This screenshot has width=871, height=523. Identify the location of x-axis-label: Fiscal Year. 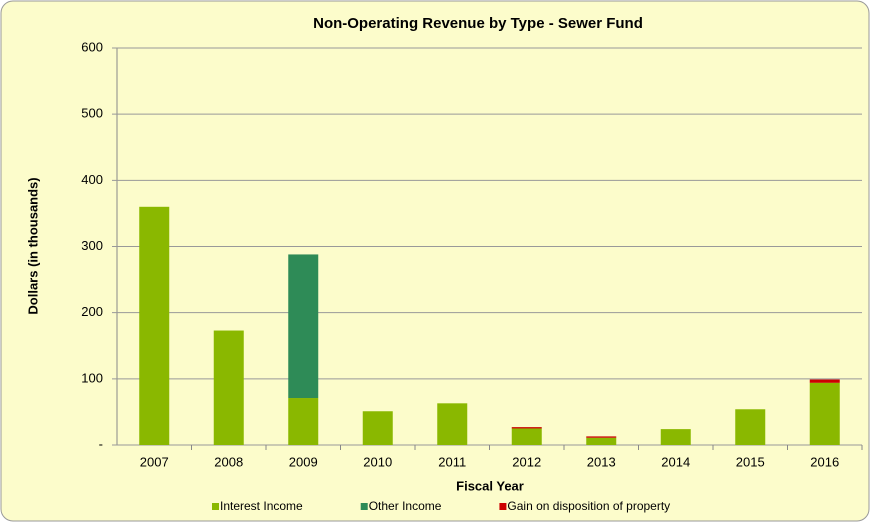
(490, 485).